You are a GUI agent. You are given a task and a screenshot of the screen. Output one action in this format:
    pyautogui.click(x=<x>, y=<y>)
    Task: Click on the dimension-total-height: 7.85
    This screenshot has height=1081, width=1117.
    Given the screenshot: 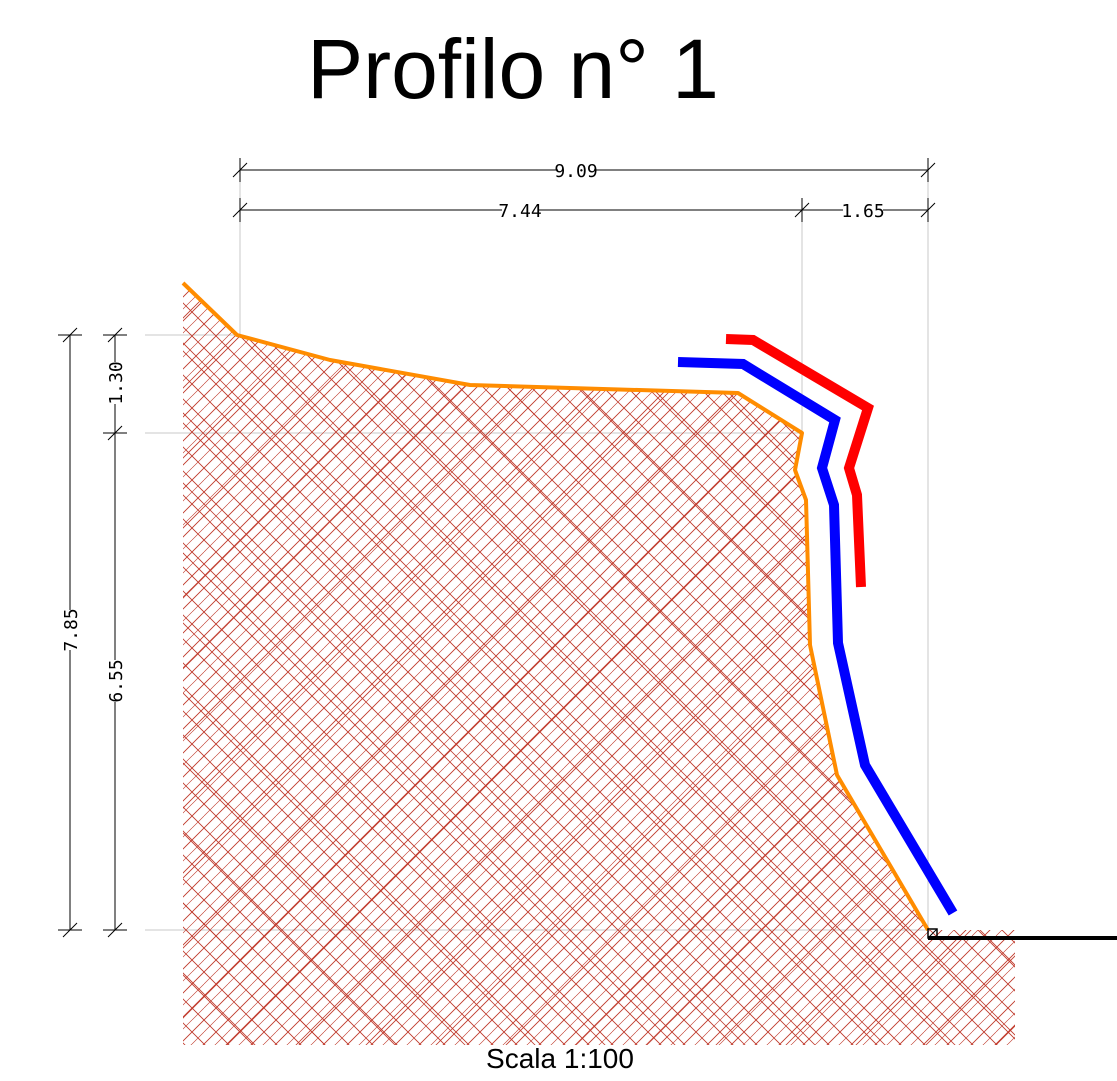 What is the action you would take?
    pyautogui.click(x=70, y=632)
    